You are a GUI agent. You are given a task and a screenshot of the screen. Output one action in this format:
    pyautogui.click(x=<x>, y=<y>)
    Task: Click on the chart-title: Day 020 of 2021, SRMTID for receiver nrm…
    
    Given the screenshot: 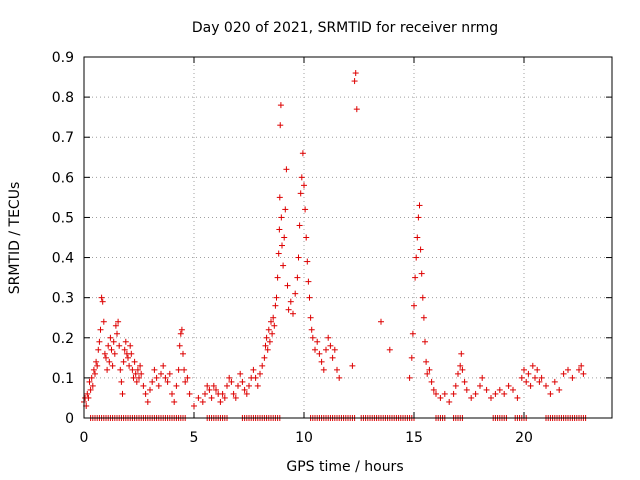 What is the action you would take?
    pyautogui.click(x=345, y=28)
    